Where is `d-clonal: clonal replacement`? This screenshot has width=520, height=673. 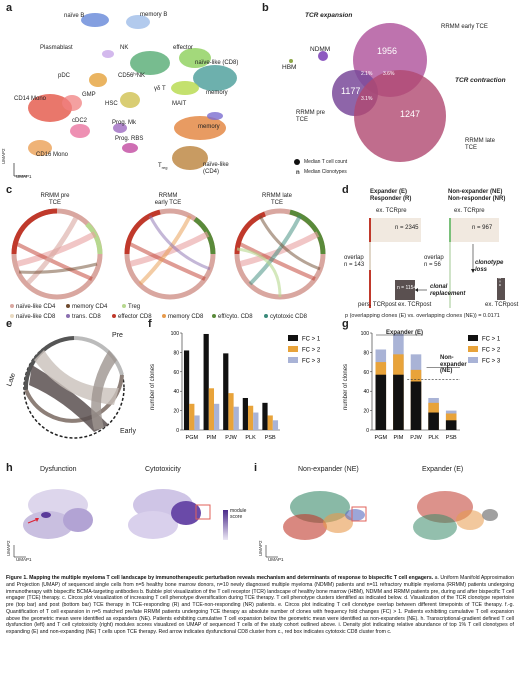 d-clonal: clonal replacement is located at coordinates (448, 290).